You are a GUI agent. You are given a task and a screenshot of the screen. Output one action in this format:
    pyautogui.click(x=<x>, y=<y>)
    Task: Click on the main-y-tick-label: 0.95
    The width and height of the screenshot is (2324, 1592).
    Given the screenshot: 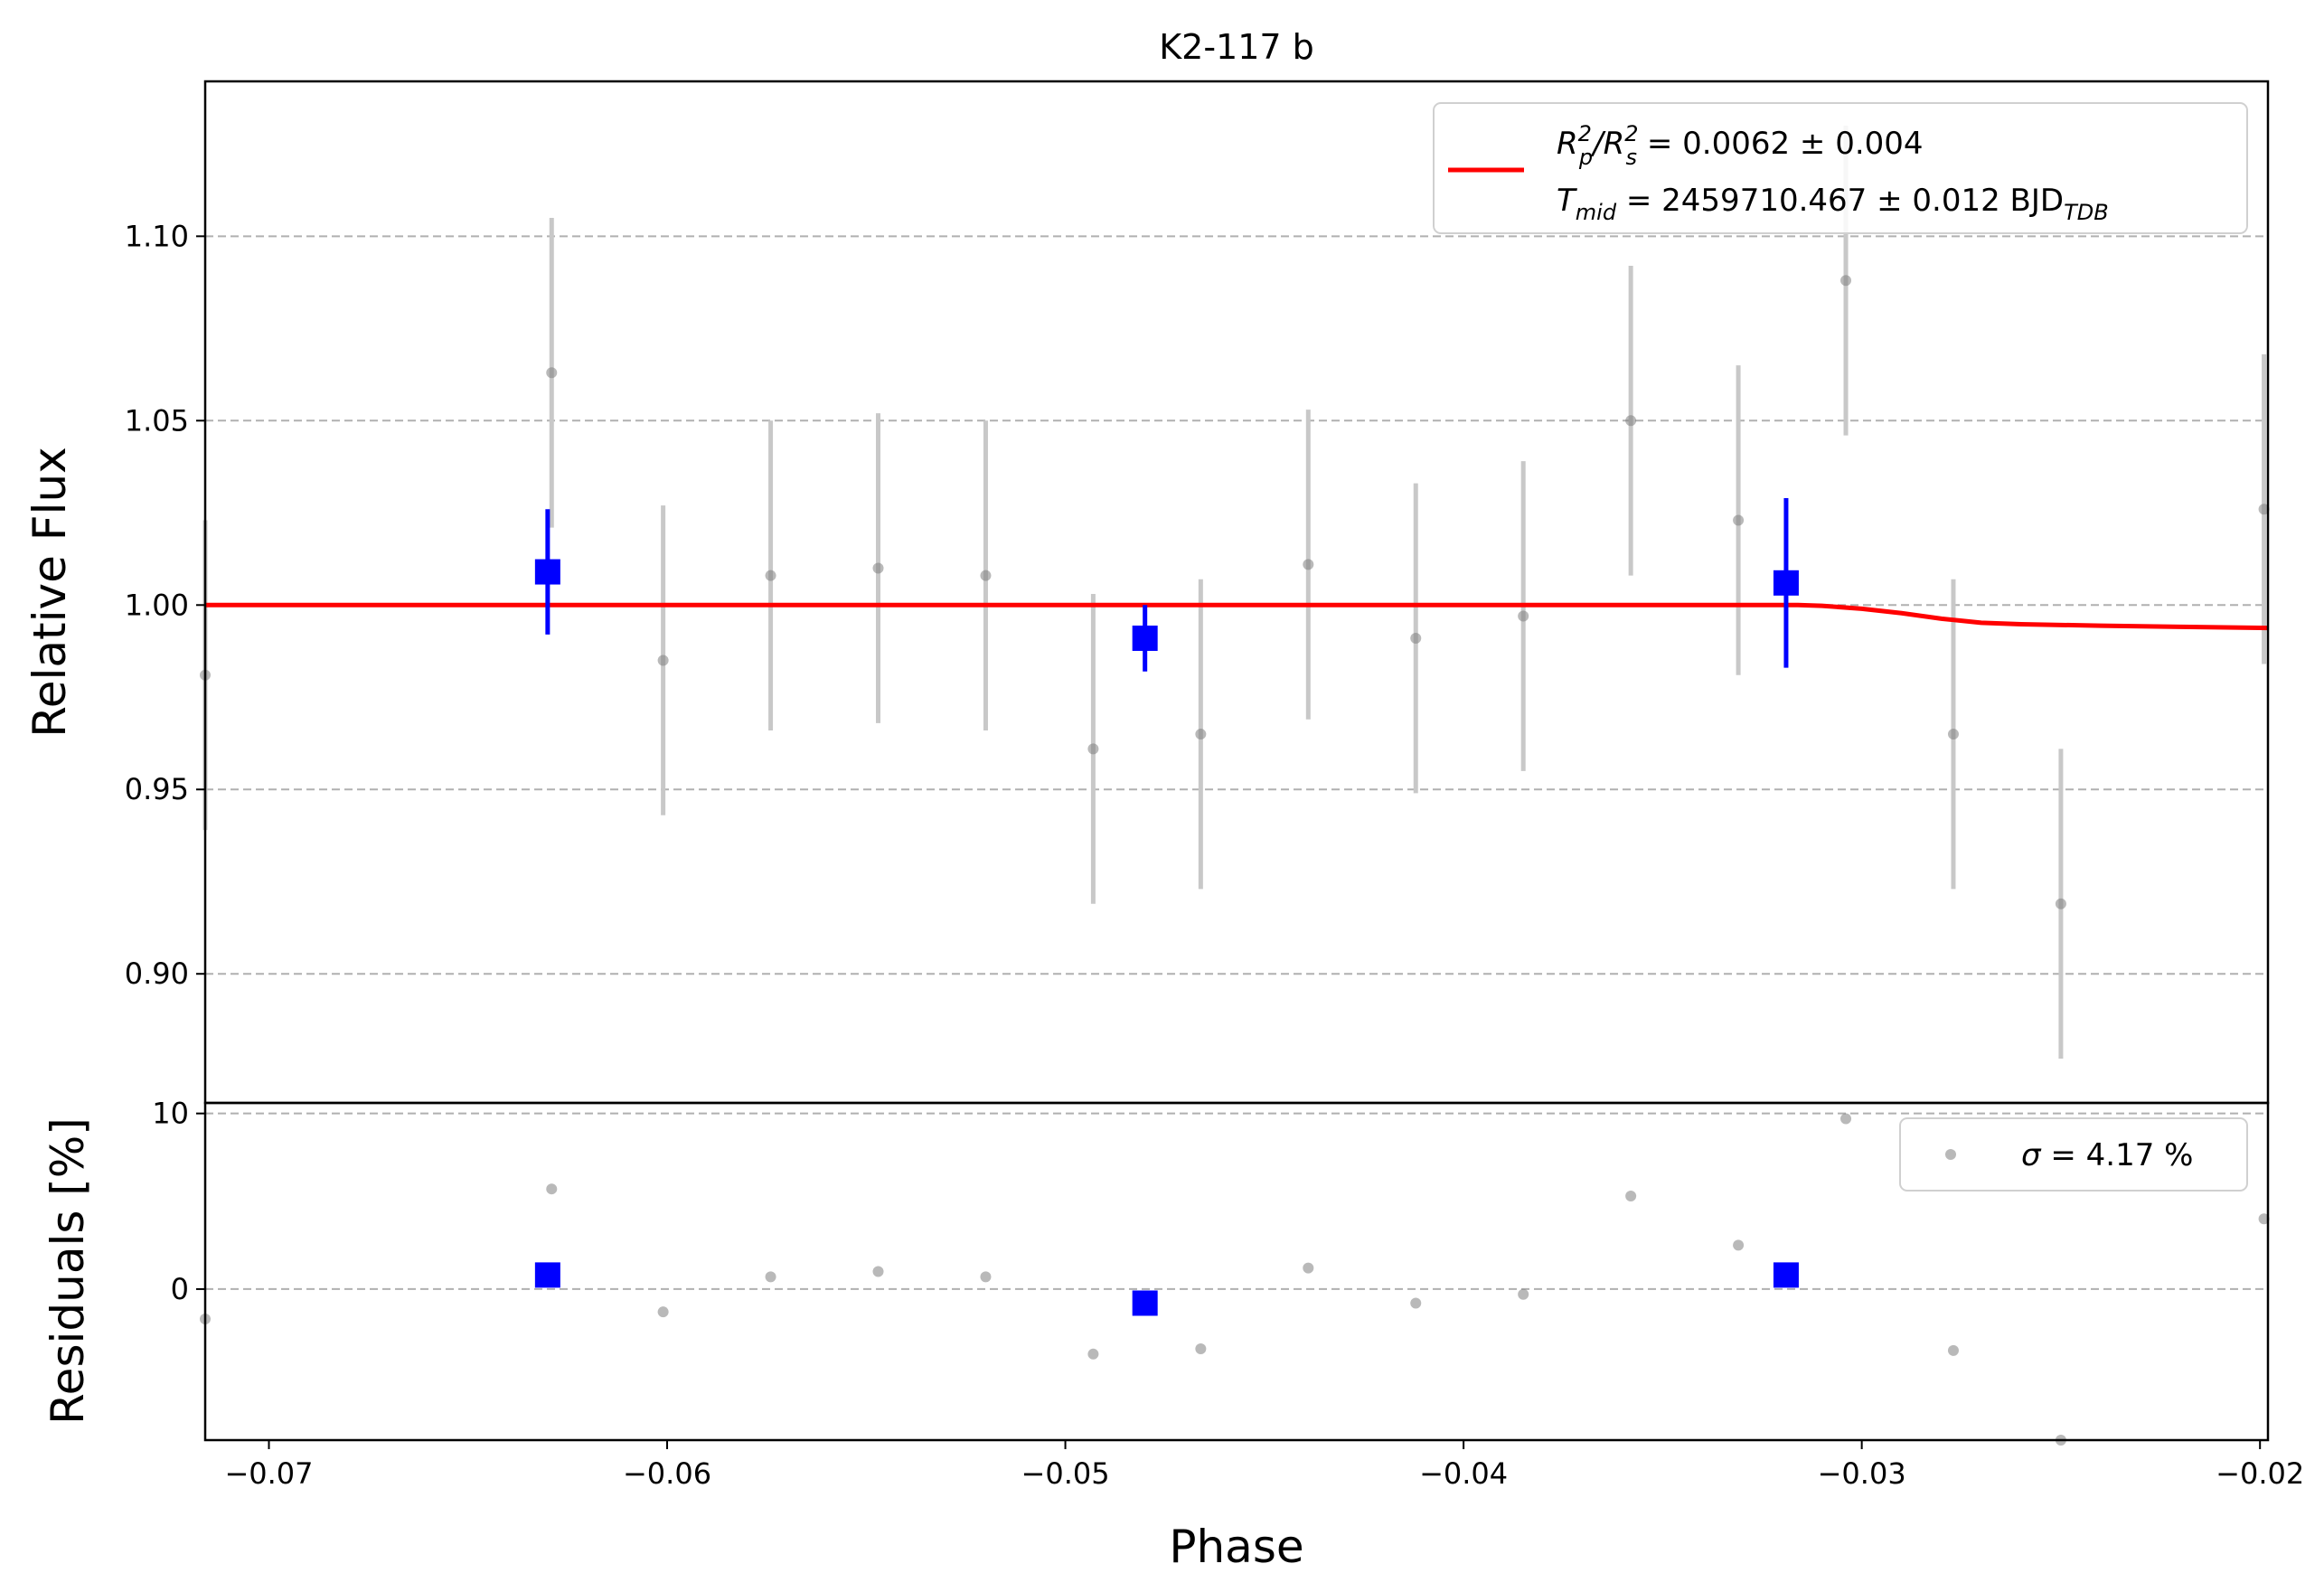 What is the action you would take?
    pyautogui.click(x=157, y=789)
    